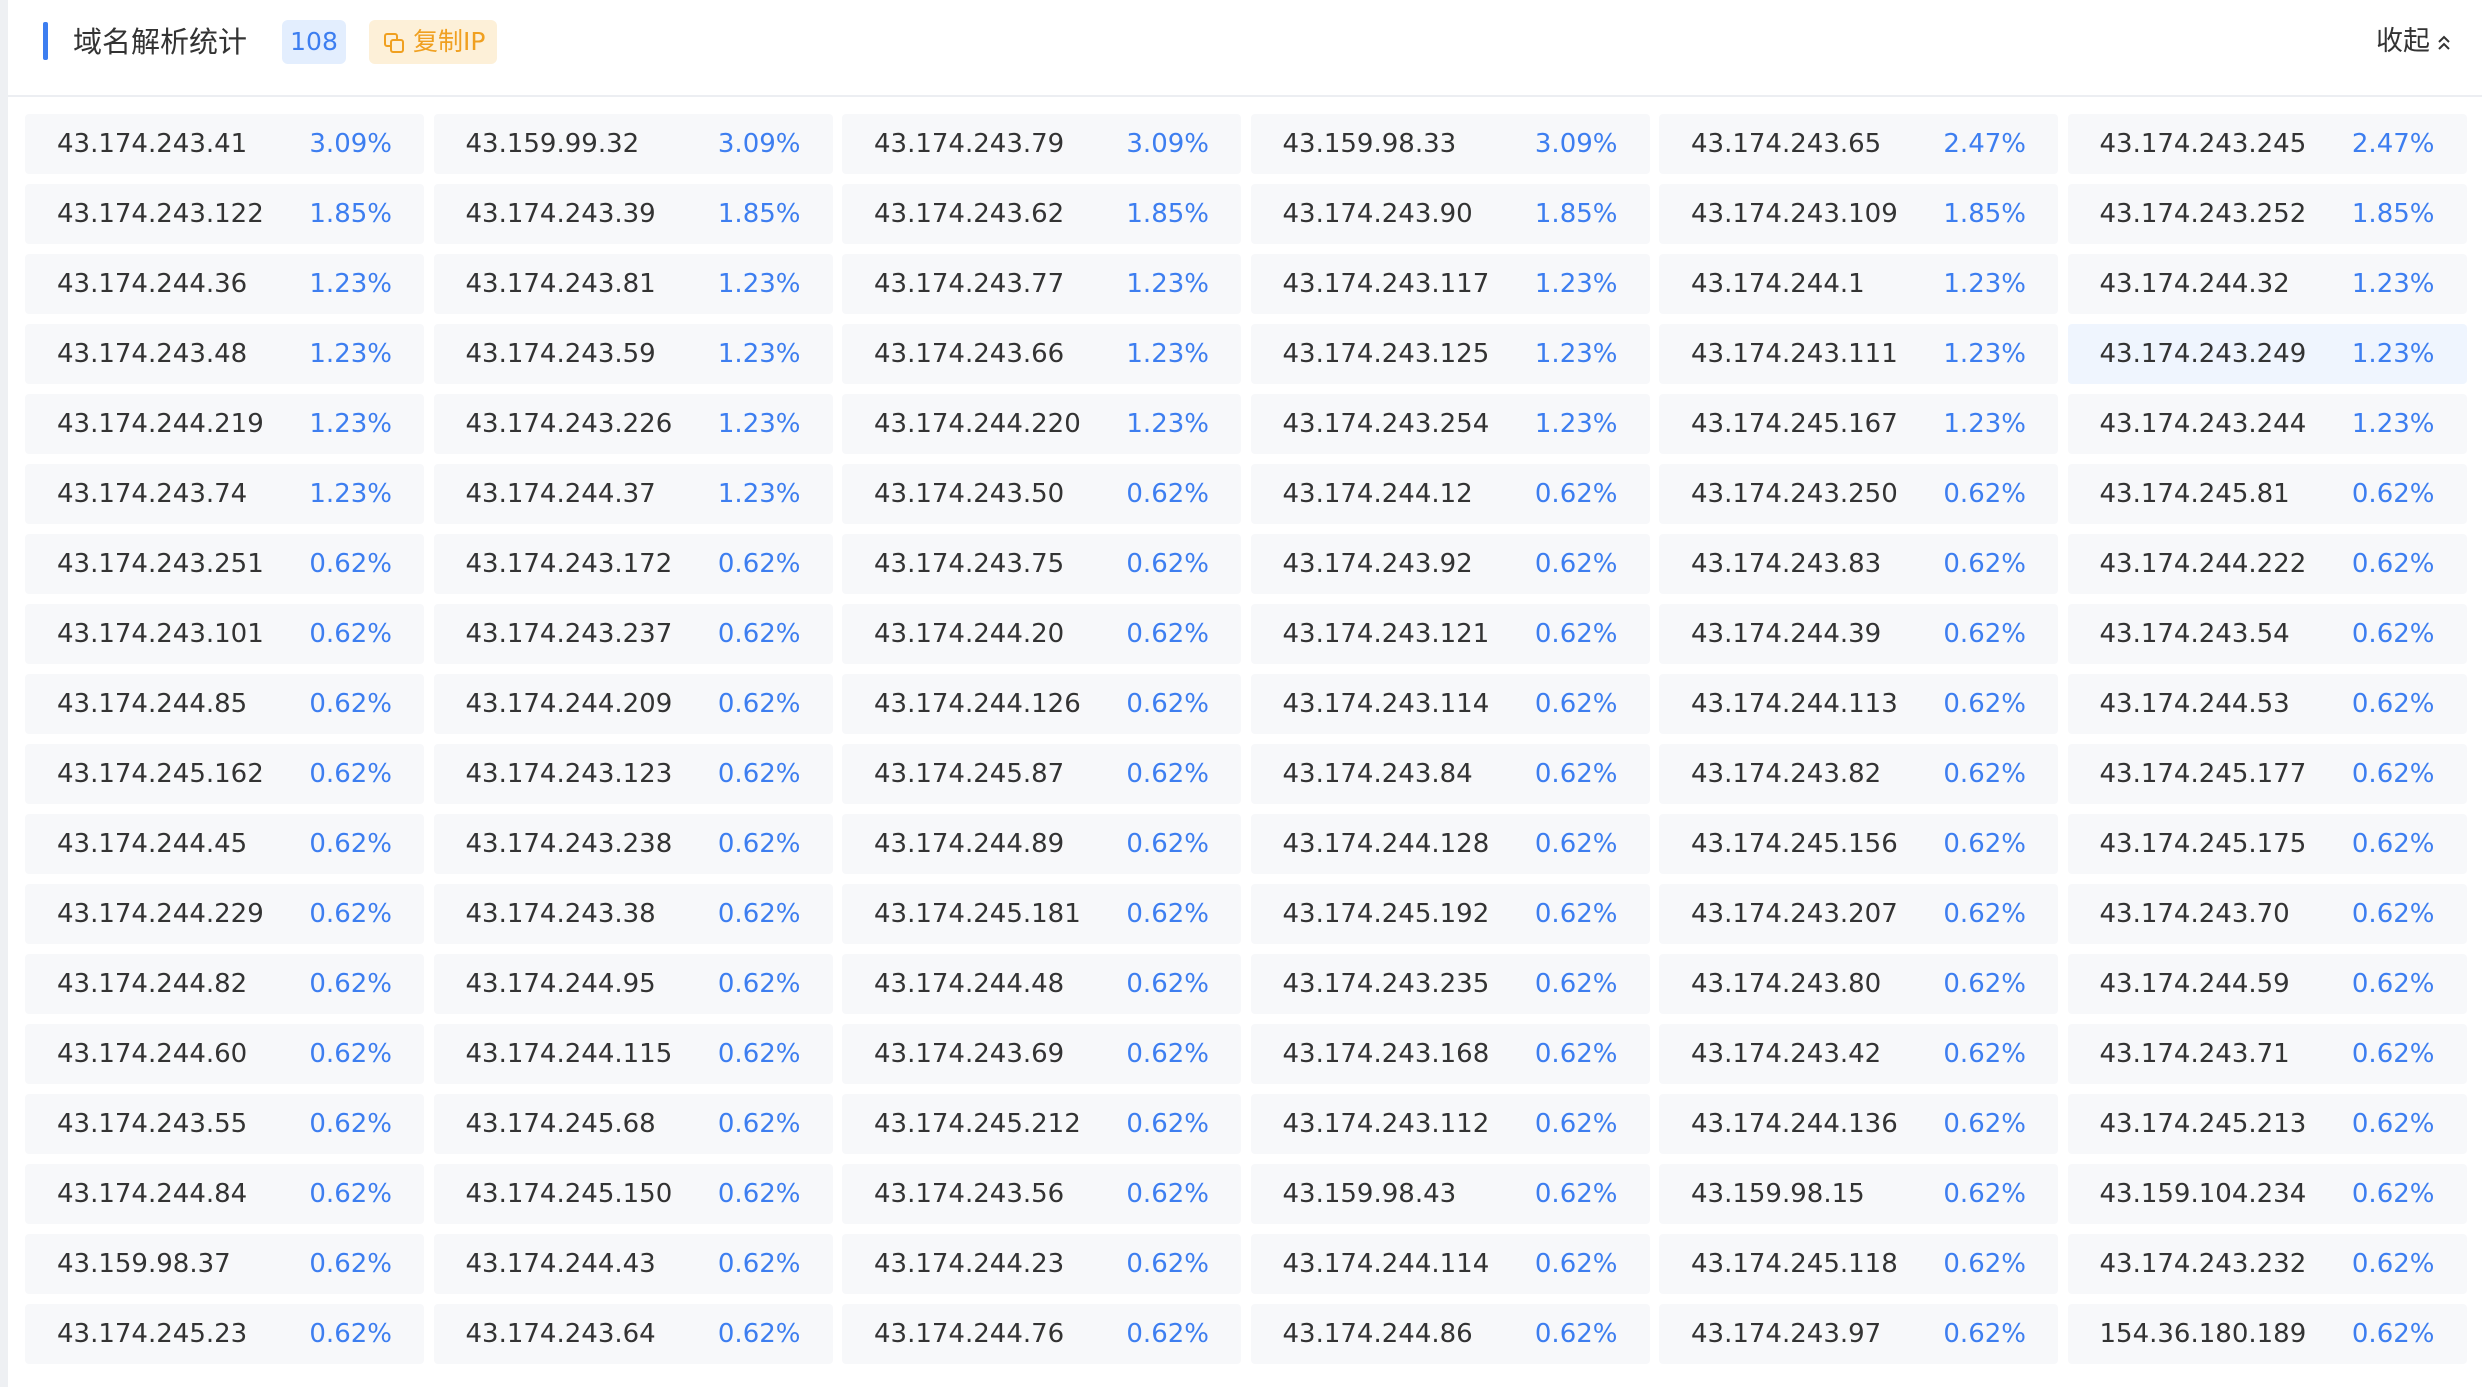 This screenshot has height=1387, width=2482. What do you see at coordinates (1786, 1054) in the screenshot?
I see `ip-address: 43.174.243.42` at bounding box center [1786, 1054].